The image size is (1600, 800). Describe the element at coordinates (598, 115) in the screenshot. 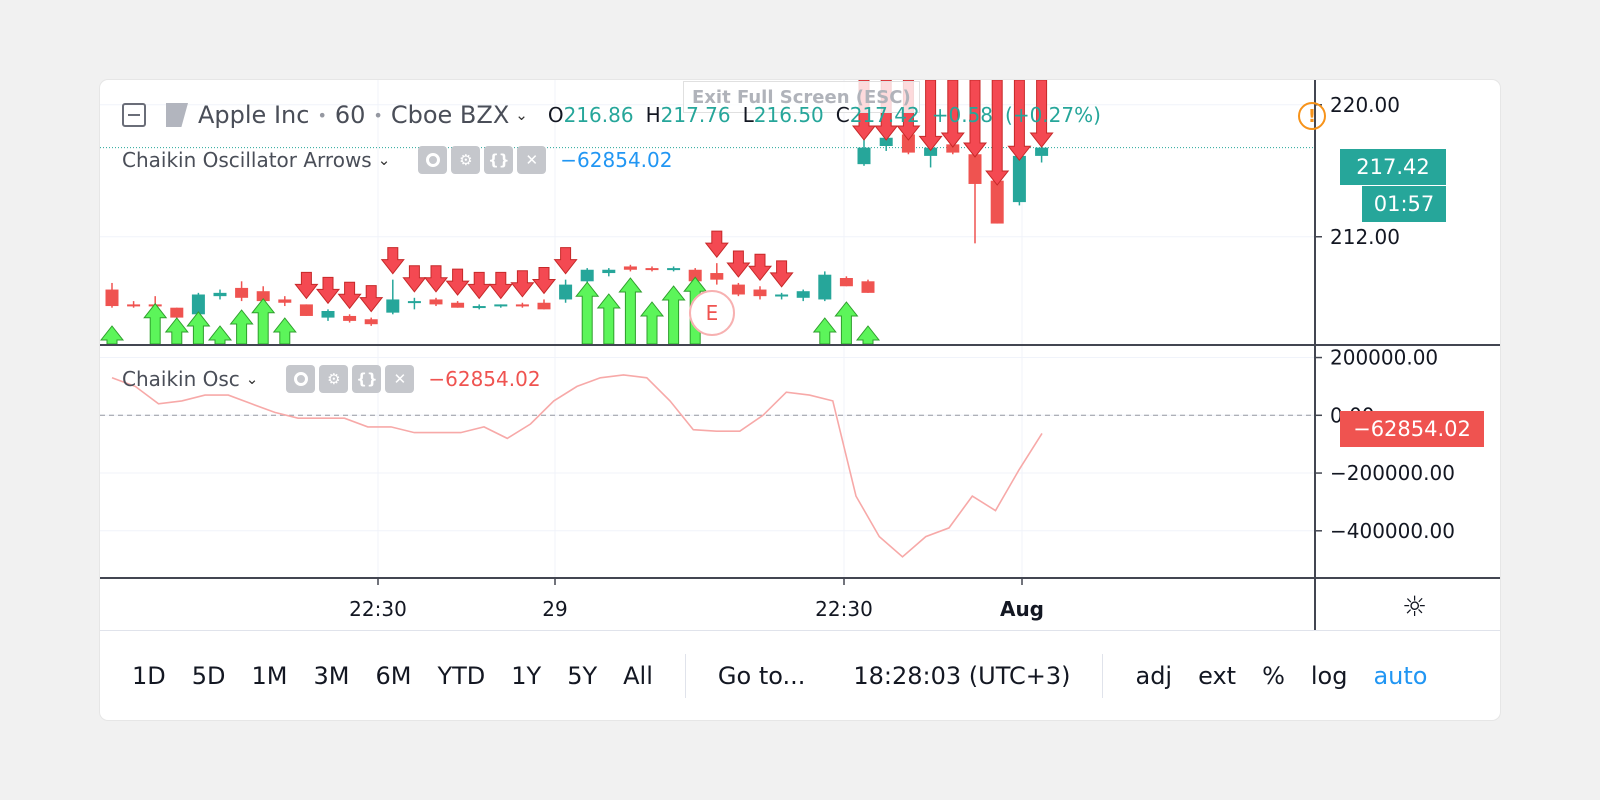

I see `open-value: 216.86` at that location.